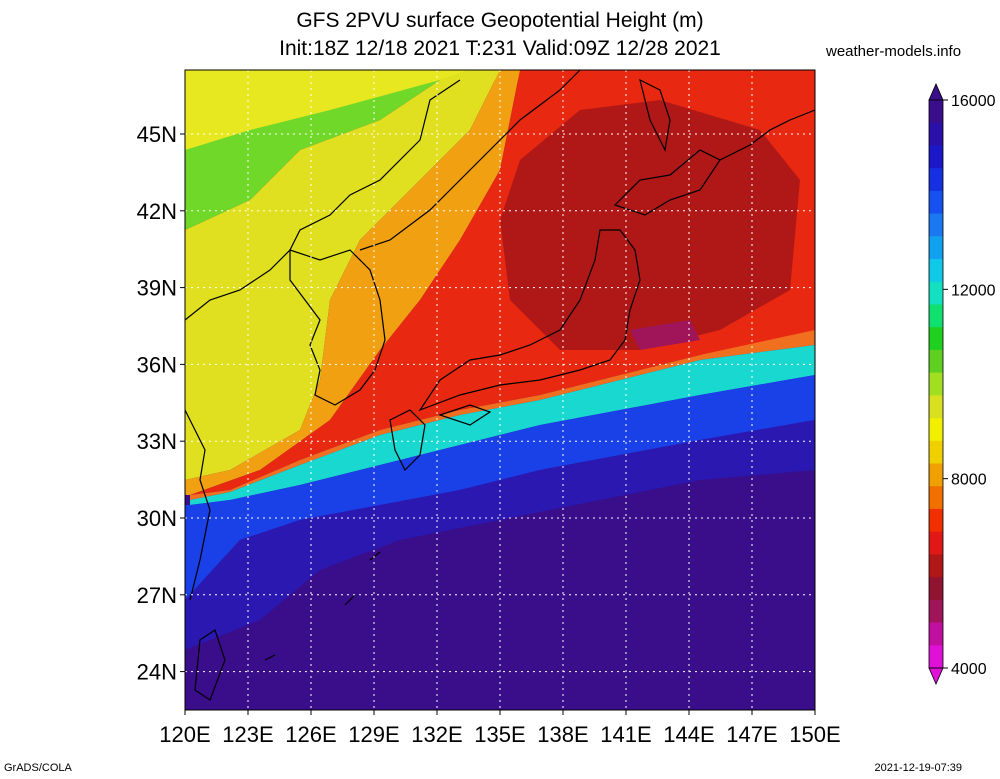 This screenshot has width=1000, height=779. What do you see at coordinates (197, 505) in the screenshot?
I see `coast-china-south` at bounding box center [197, 505].